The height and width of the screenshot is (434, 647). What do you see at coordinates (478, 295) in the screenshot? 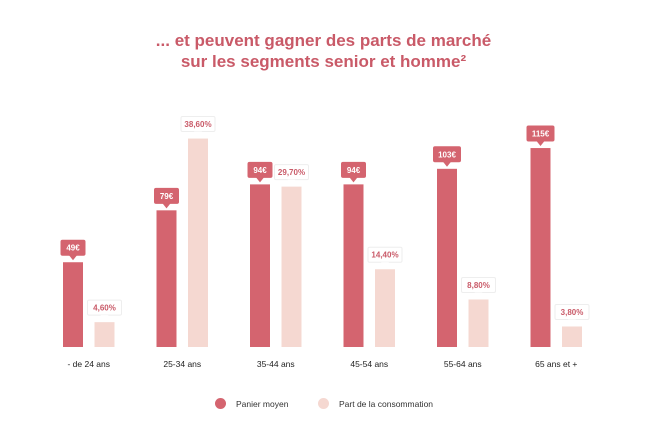
I see `data-label-part-consommation-4-pointer` at bounding box center [478, 295].